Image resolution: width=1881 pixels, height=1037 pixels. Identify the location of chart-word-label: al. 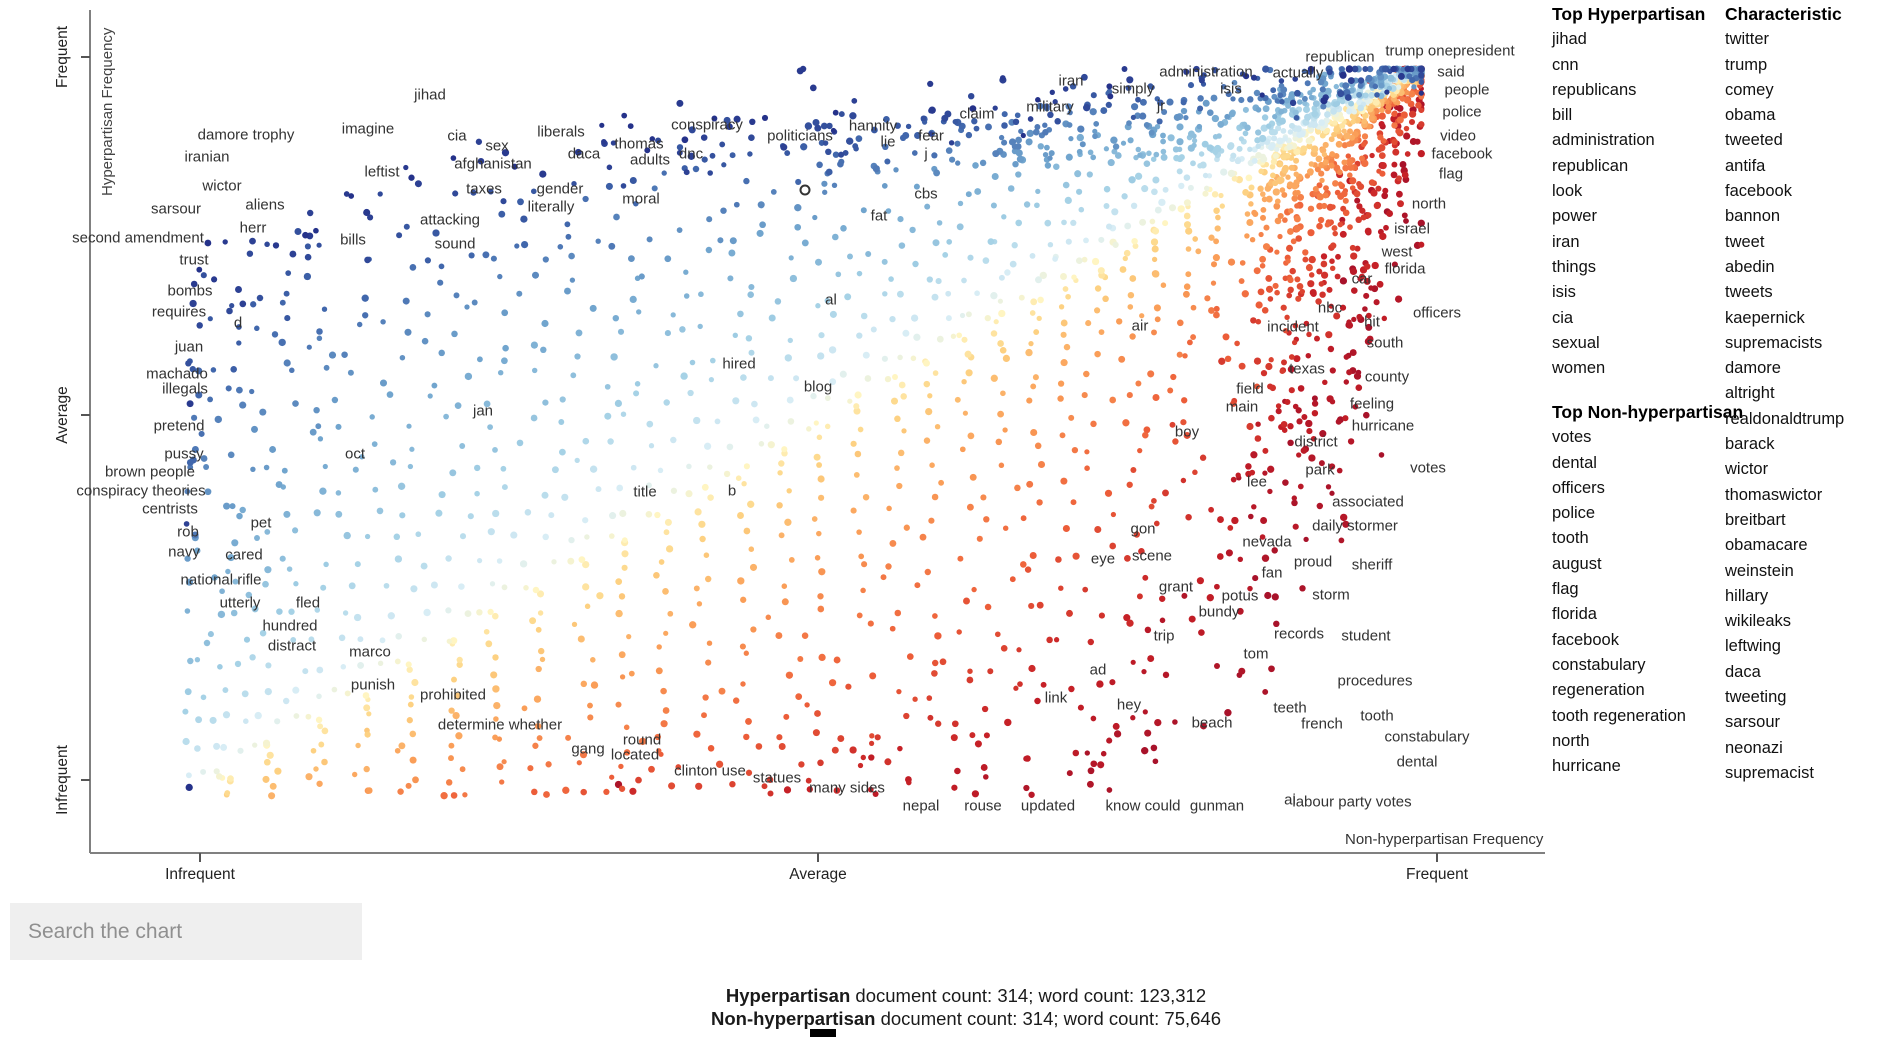
(831, 300).